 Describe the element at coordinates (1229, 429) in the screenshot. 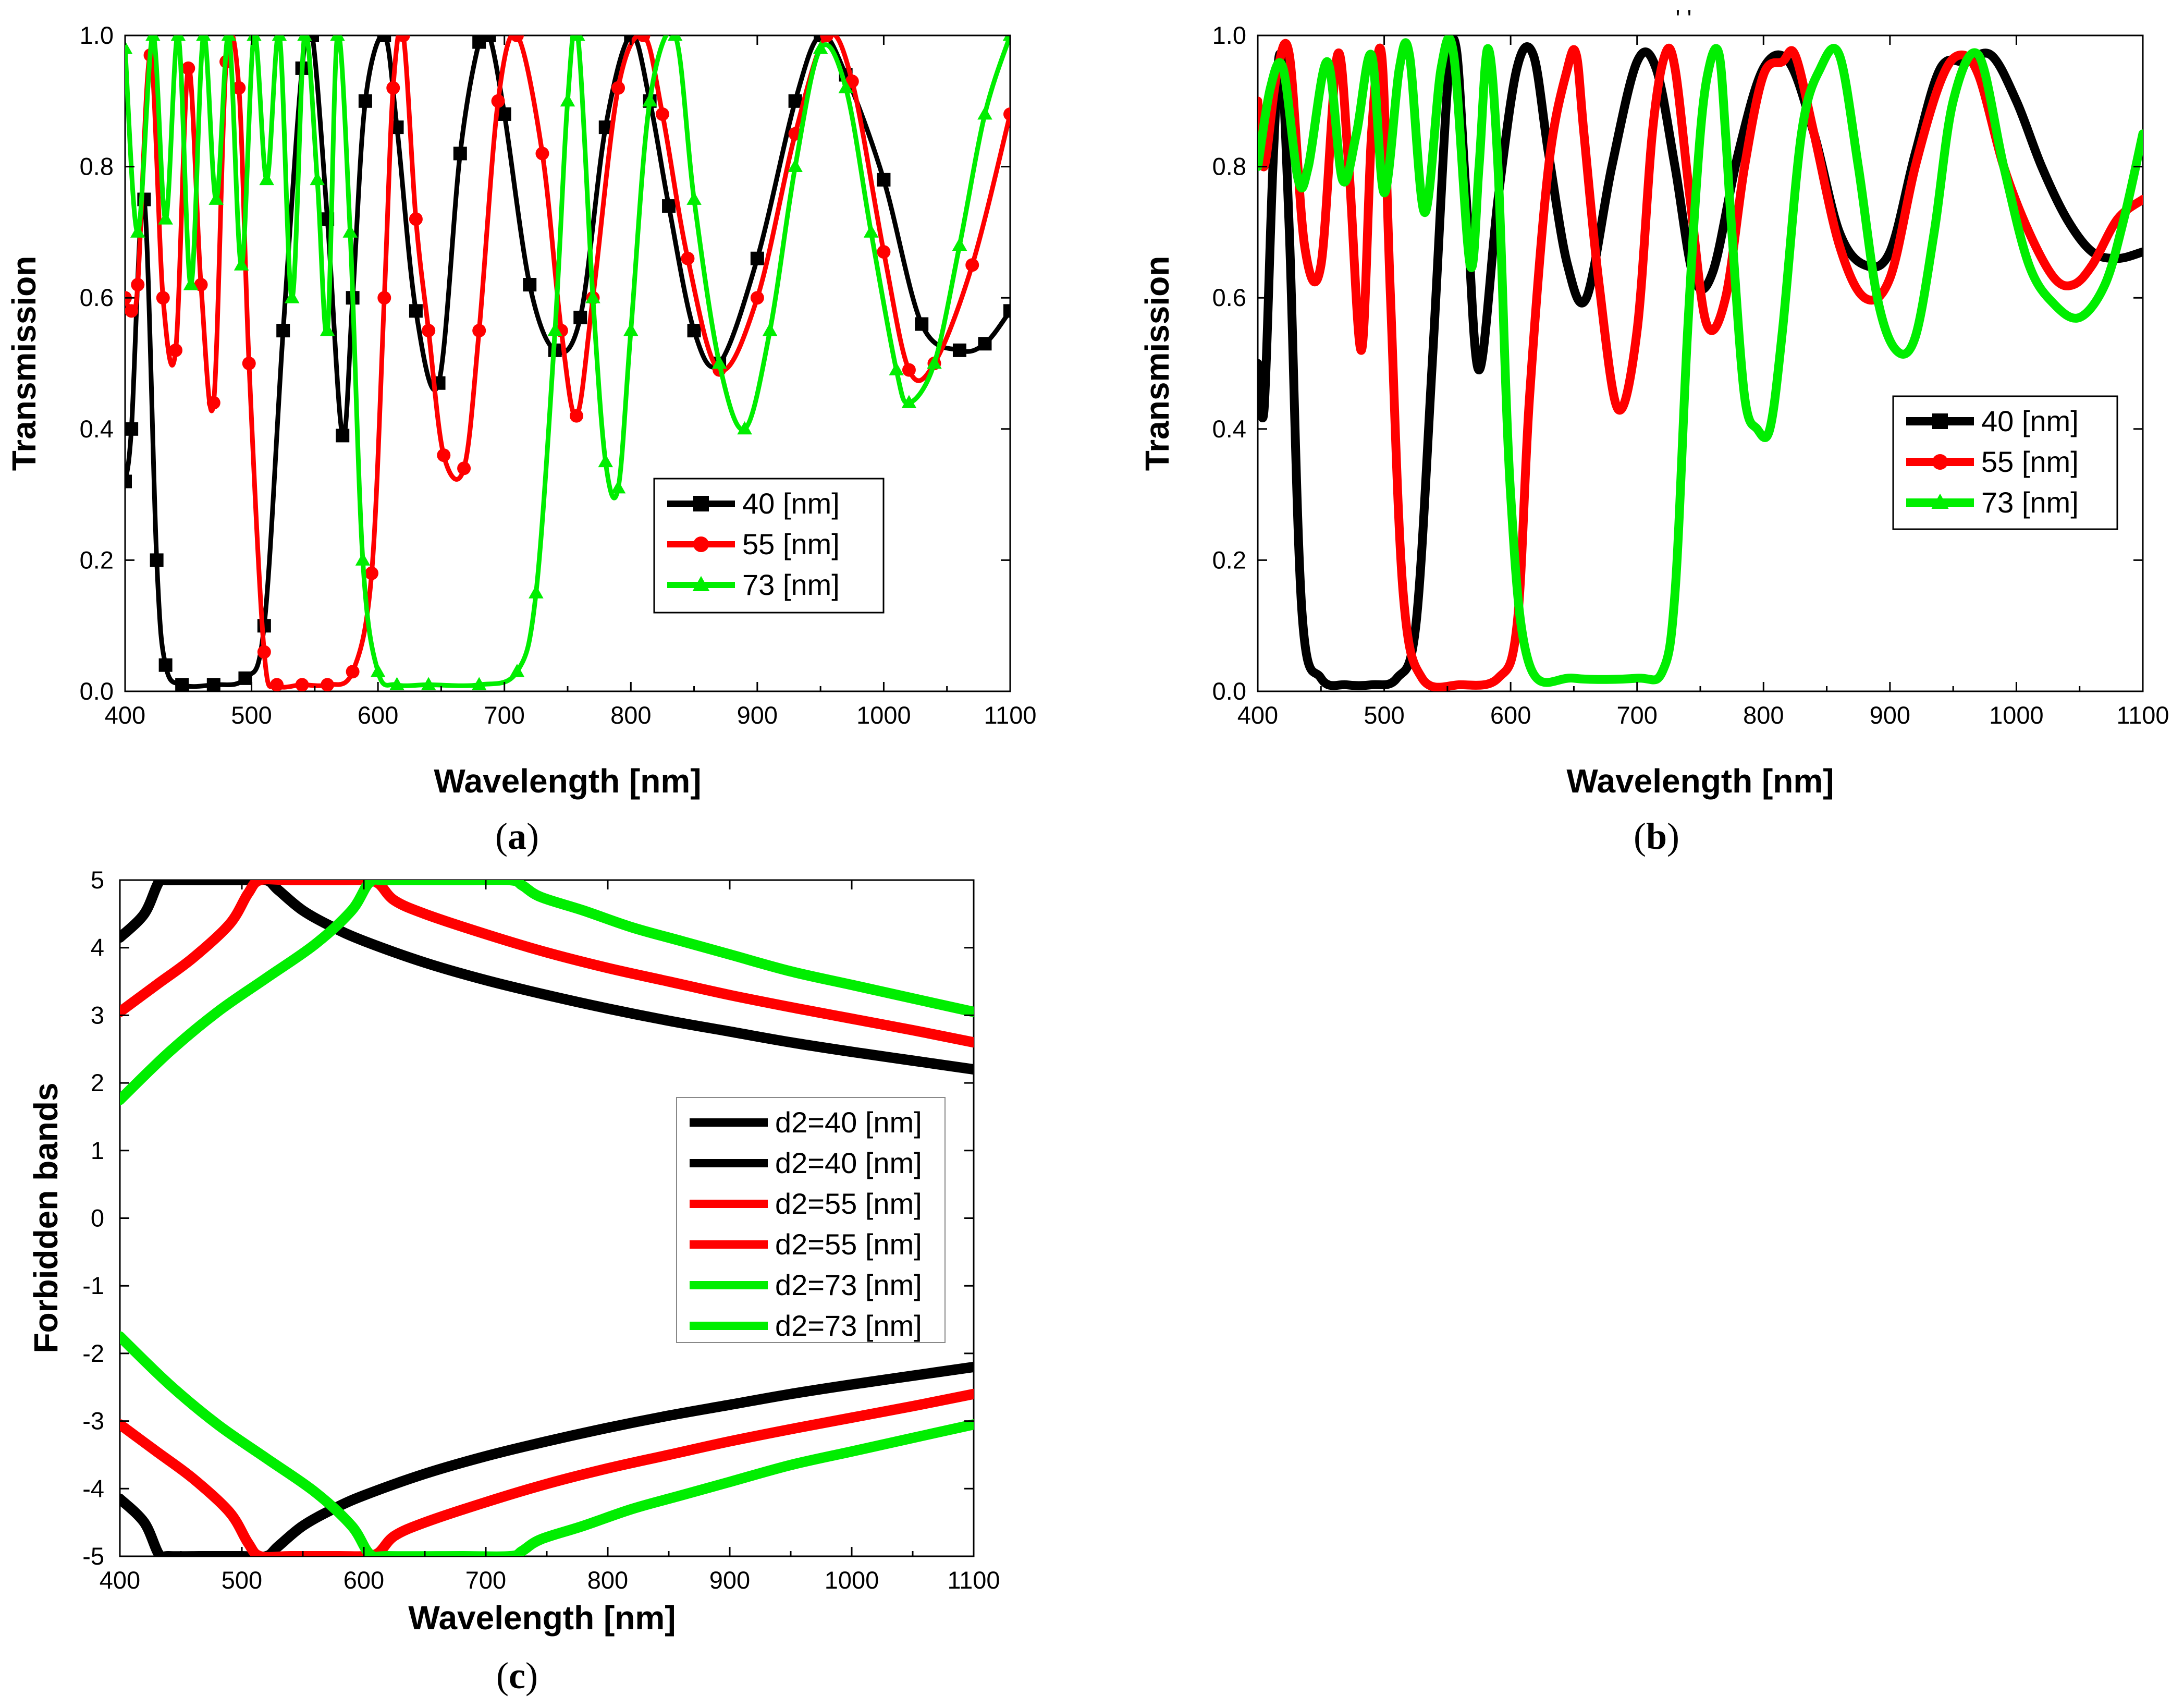

I see `panel-b-y-tick-label-2: 0.4` at that location.